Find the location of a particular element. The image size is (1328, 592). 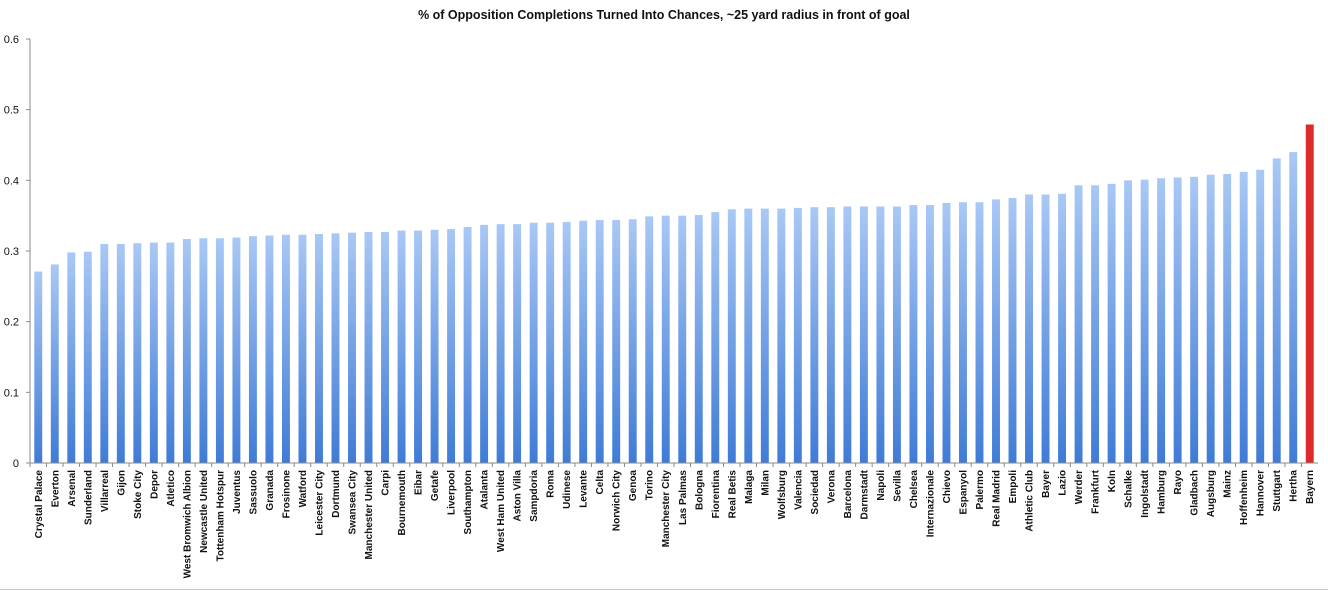

bar-bologna is located at coordinates (698, 338).